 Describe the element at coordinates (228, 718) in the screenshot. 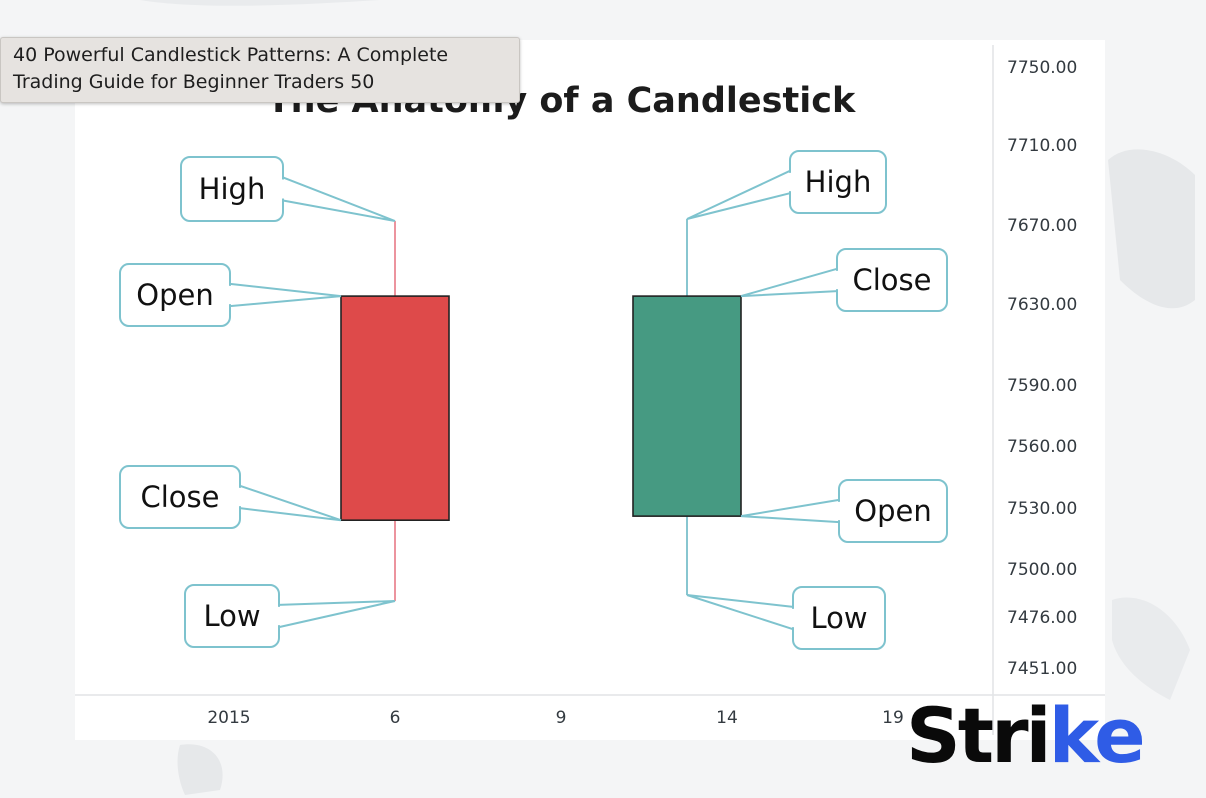

I see `x-tick-label: 2015` at that location.